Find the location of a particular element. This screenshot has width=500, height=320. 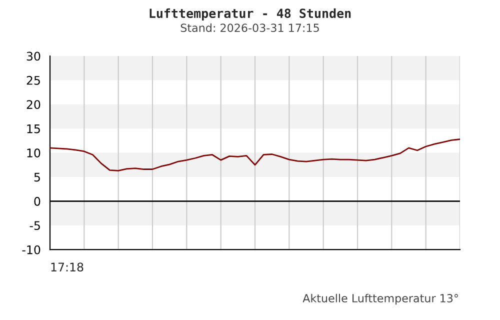

y-tick-label: 30 is located at coordinates (33, 56).